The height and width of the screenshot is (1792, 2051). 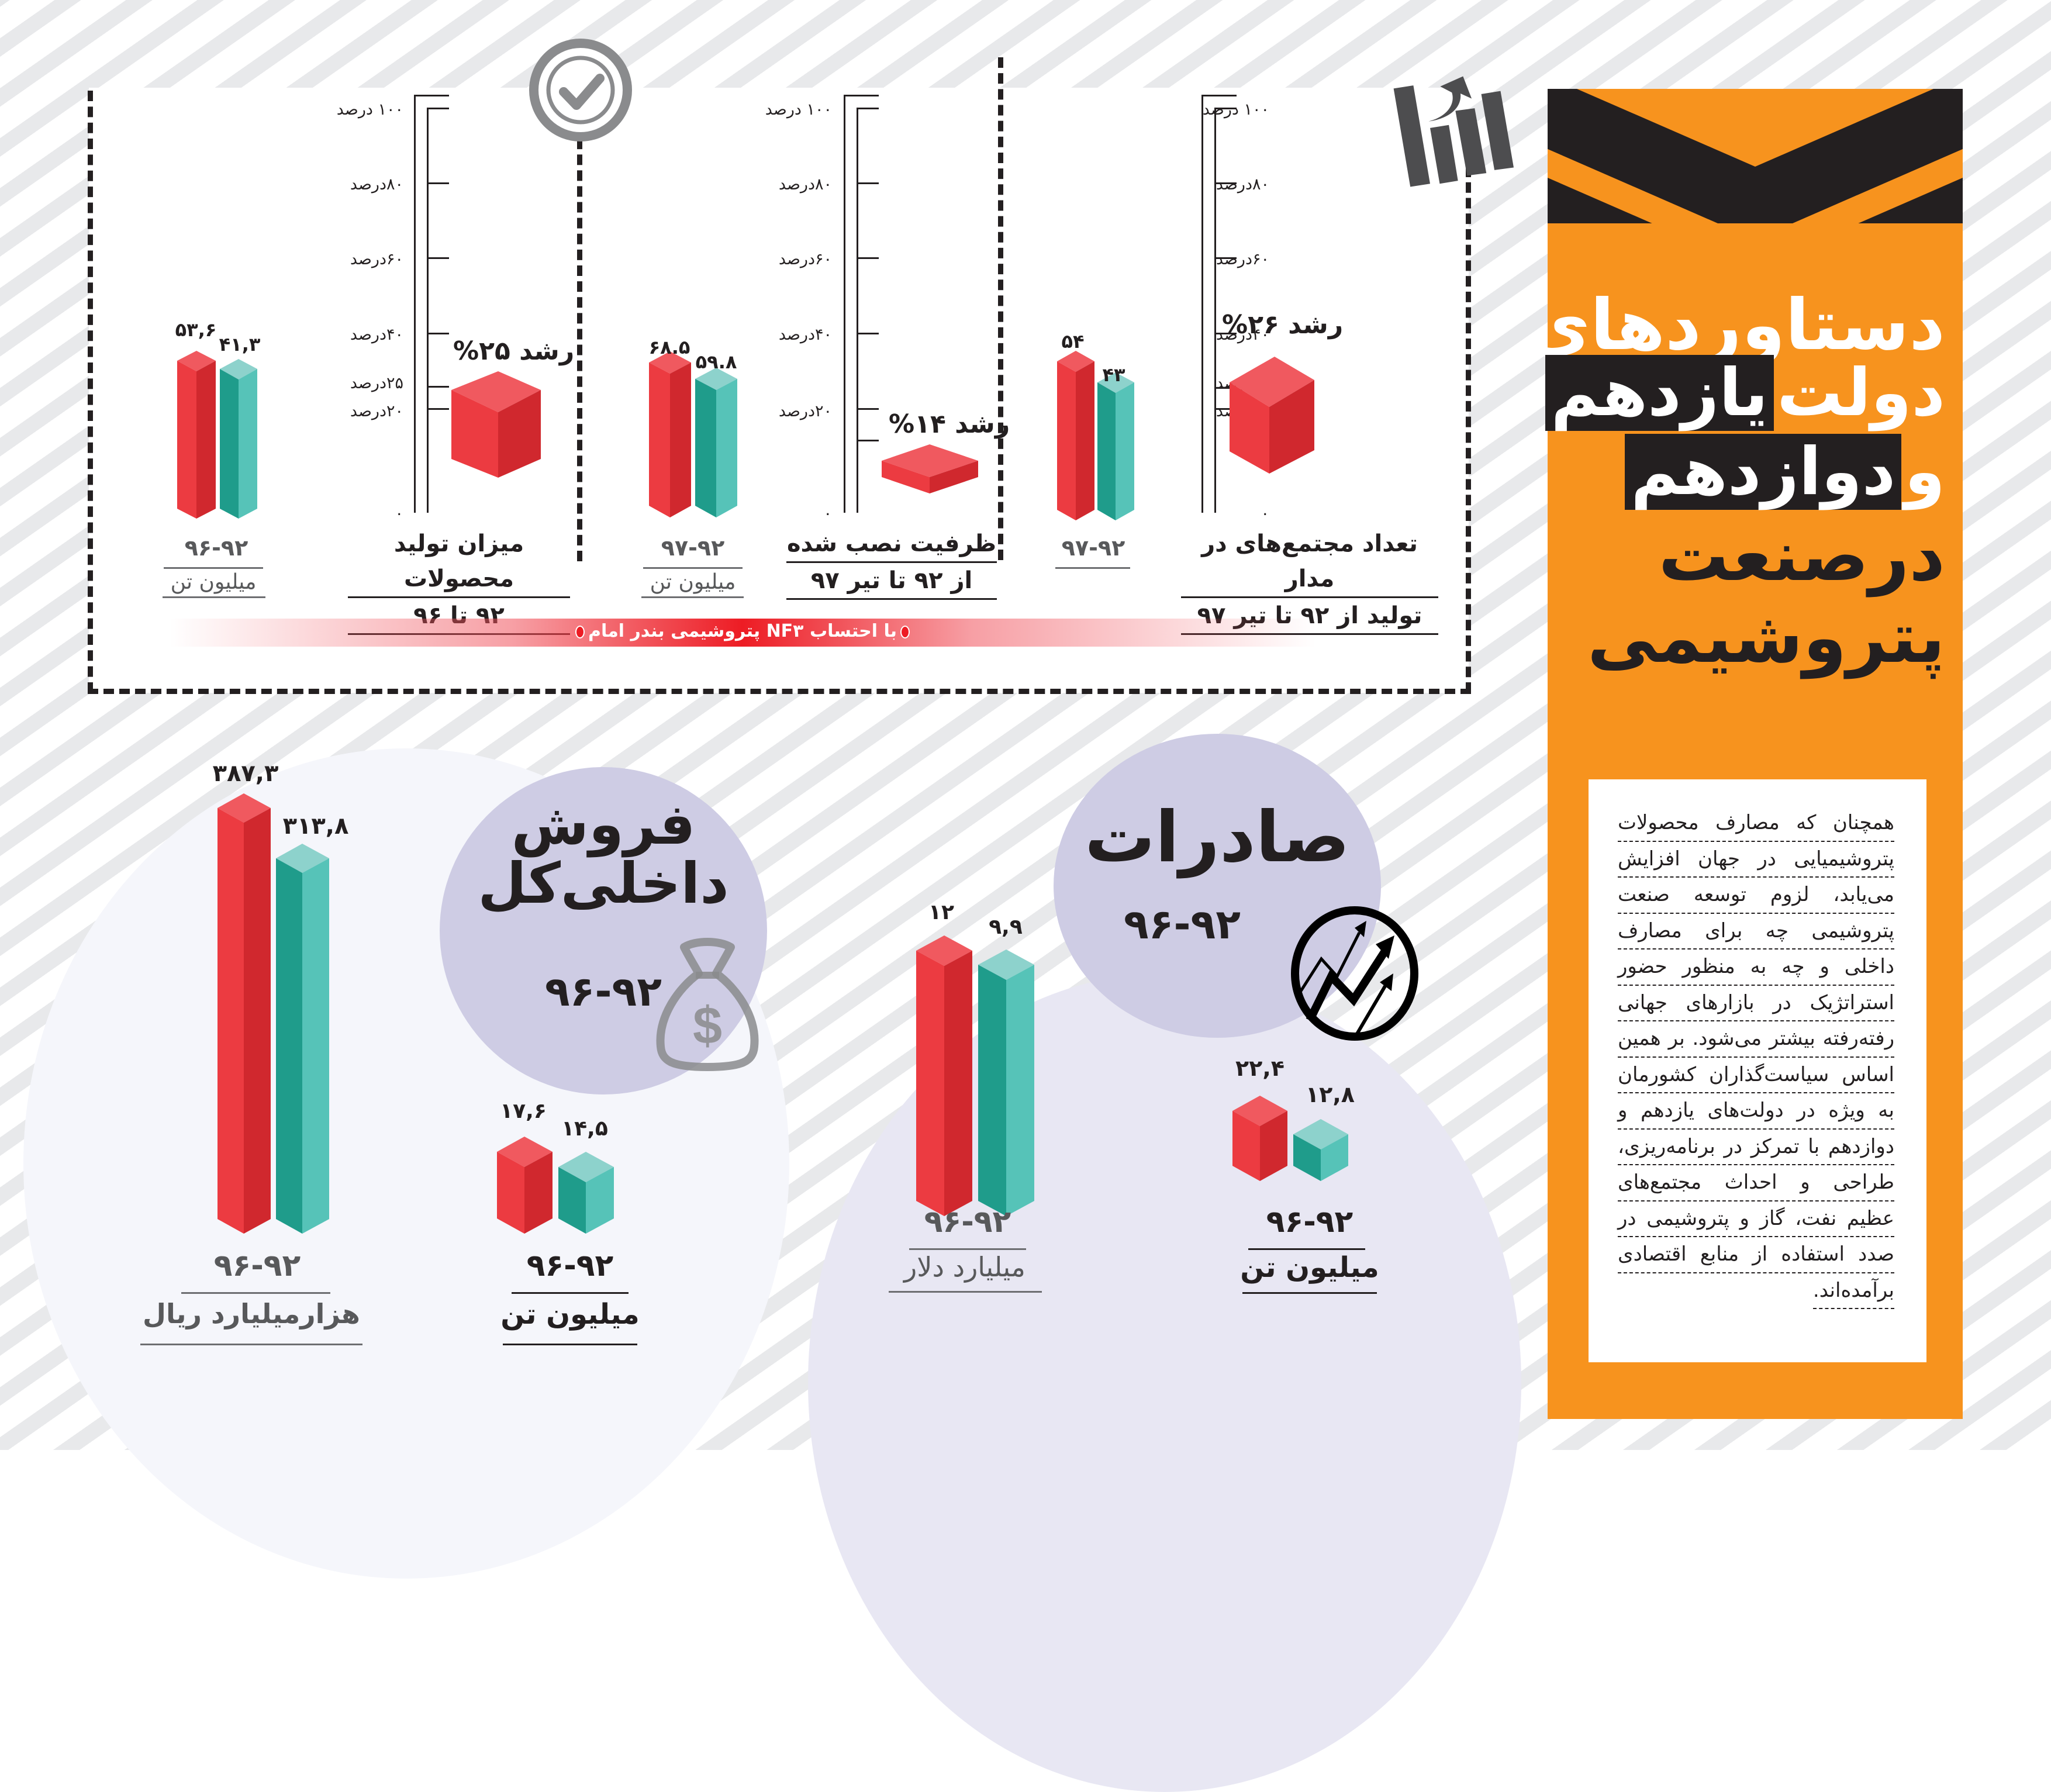 I want to click on exports-period: ۹۶-۹۲, so click(x=1182, y=924).